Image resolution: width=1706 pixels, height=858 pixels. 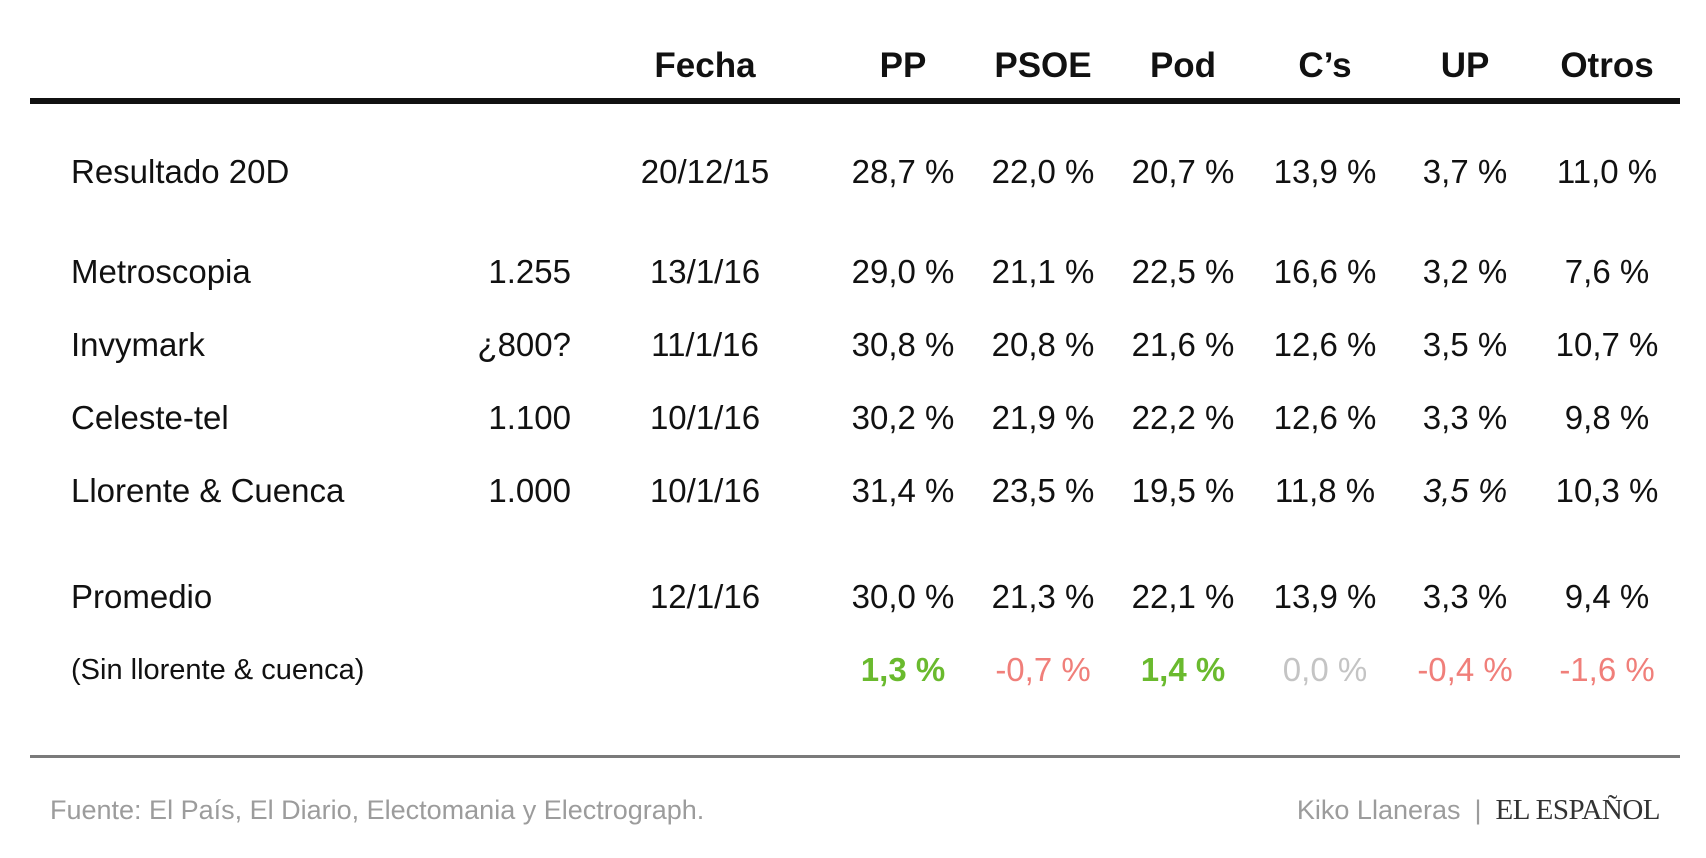 What do you see at coordinates (903, 417) in the screenshot?
I see `row-value: 30,2 %` at bounding box center [903, 417].